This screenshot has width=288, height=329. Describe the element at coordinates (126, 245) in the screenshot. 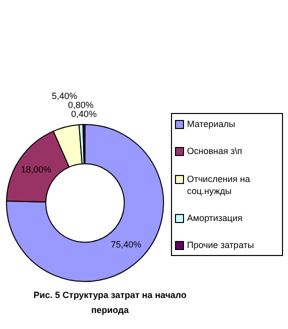

I see `data-label: 75,40%` at that location.